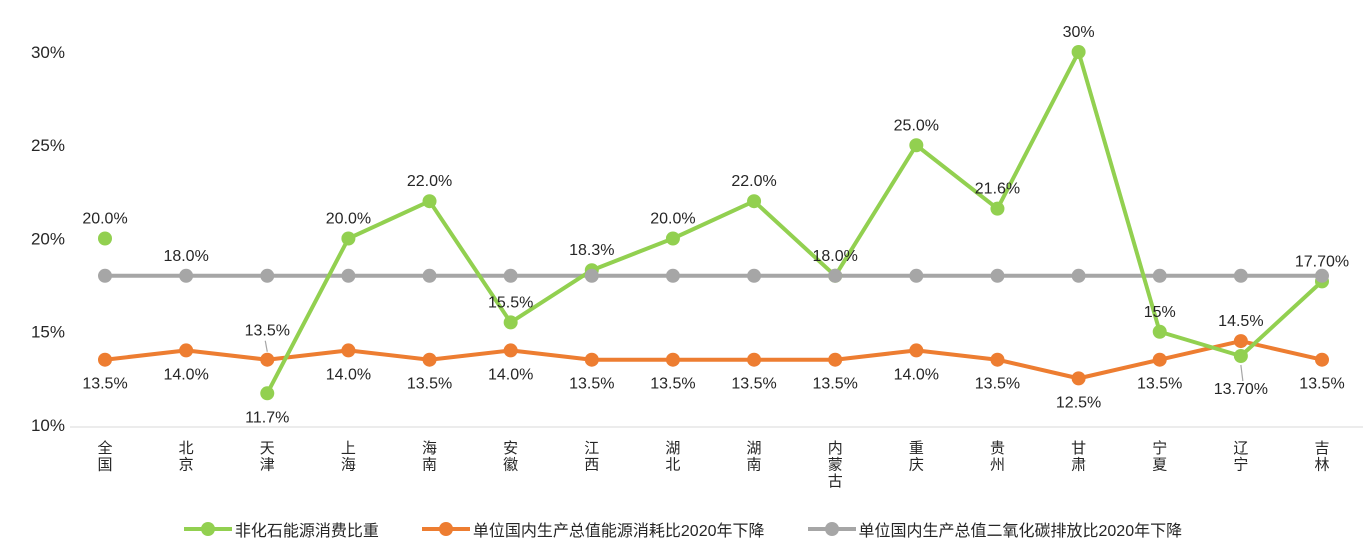 Image resolution: width=1365 pixels, height=551 pixels. What do you see at coordinates (306, 531) in the screenshot?
I see `legend-label: 非化石能源消费比重` at bounding box center [306, 531].